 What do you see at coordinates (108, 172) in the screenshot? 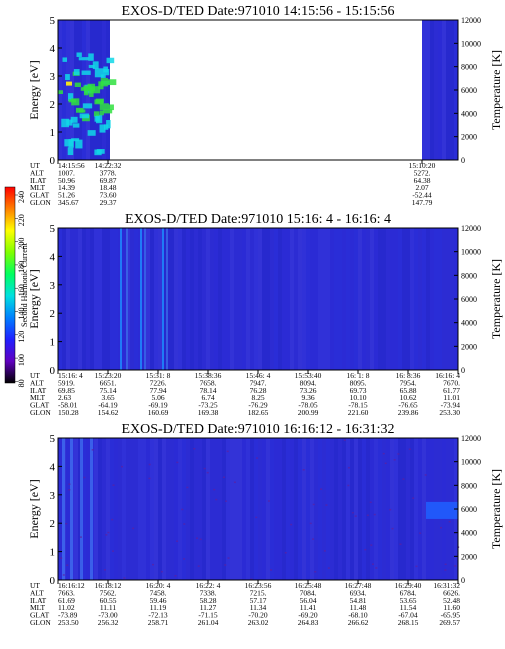
I see `orbit-cell: 3778.` at bounding box center [108, 172].